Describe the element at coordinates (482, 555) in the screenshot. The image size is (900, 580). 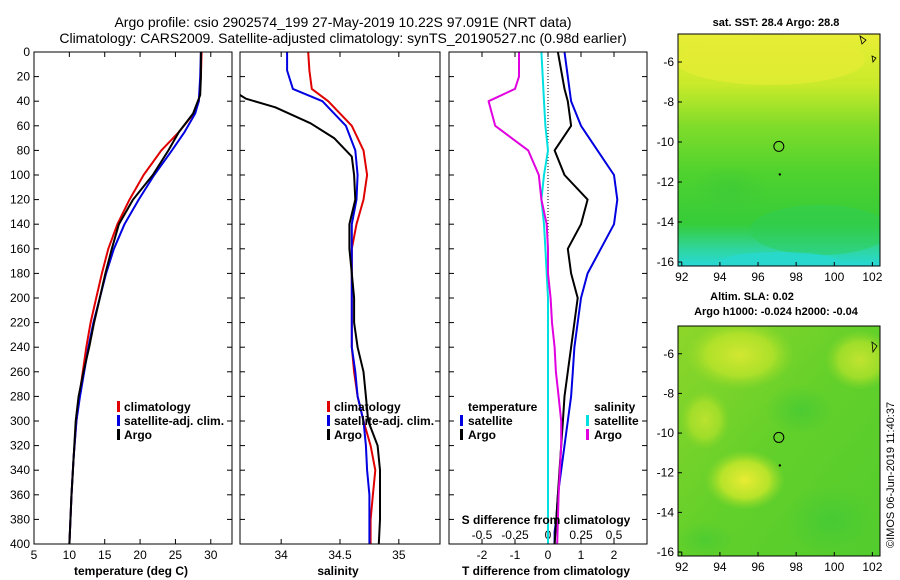
I see `x-tick-label: -2` at that location.